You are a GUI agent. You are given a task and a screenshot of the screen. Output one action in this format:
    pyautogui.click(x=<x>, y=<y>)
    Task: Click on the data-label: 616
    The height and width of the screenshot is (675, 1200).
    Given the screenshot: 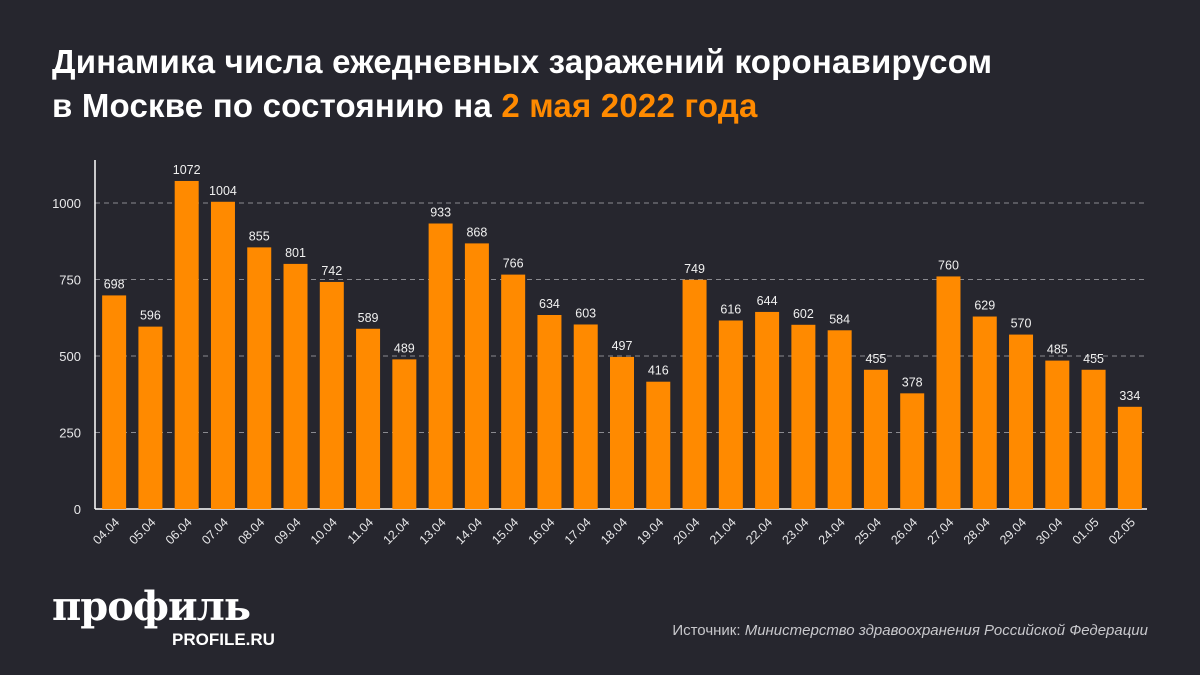 What is the action you would take?
    pyautogui.click(x=730, y=310)
    